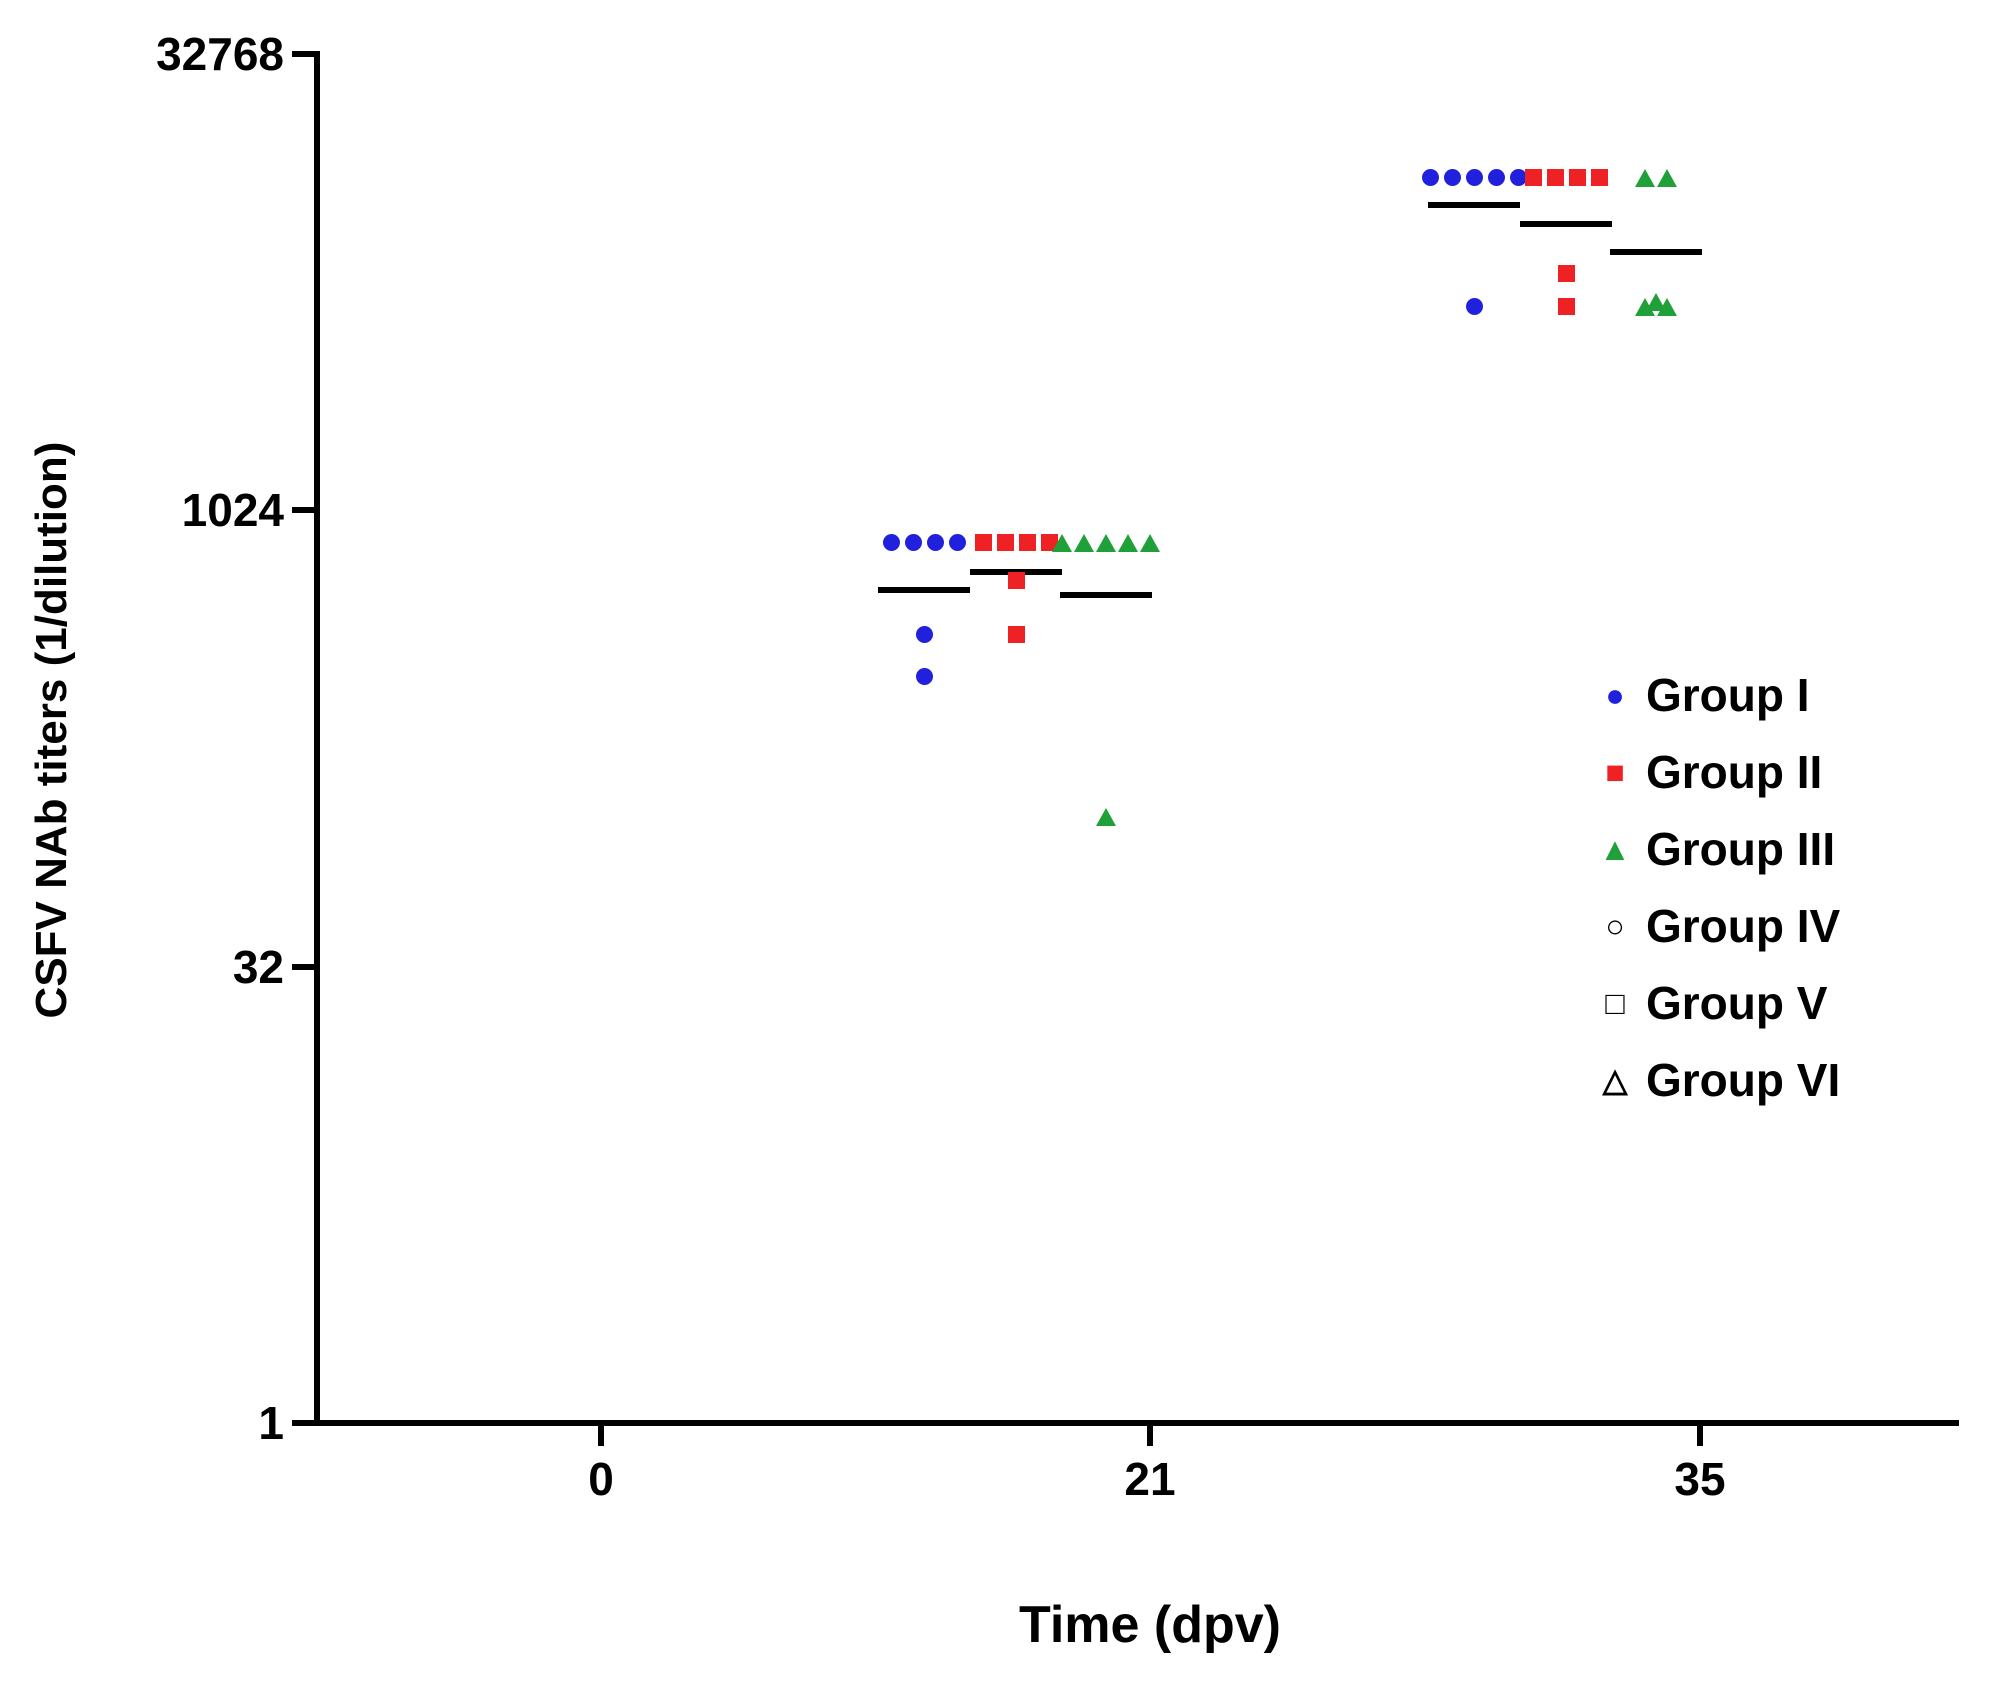  What do you see at coordinates (1150, 1625) in the screenshot?
I see `x-axis-title: Time (dpv)` at bounding box center [1150, 1625].